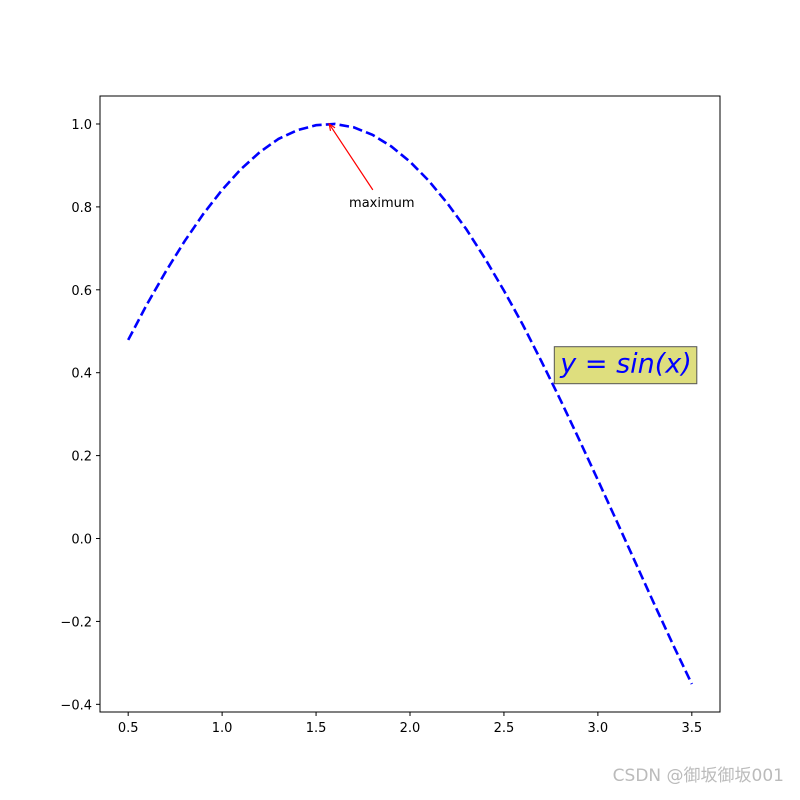 The height and width of the screenshot is (800, 800). Describe the element at coordinates (351, 157) in the screenshot. I see `annotation-arrow` at that location.